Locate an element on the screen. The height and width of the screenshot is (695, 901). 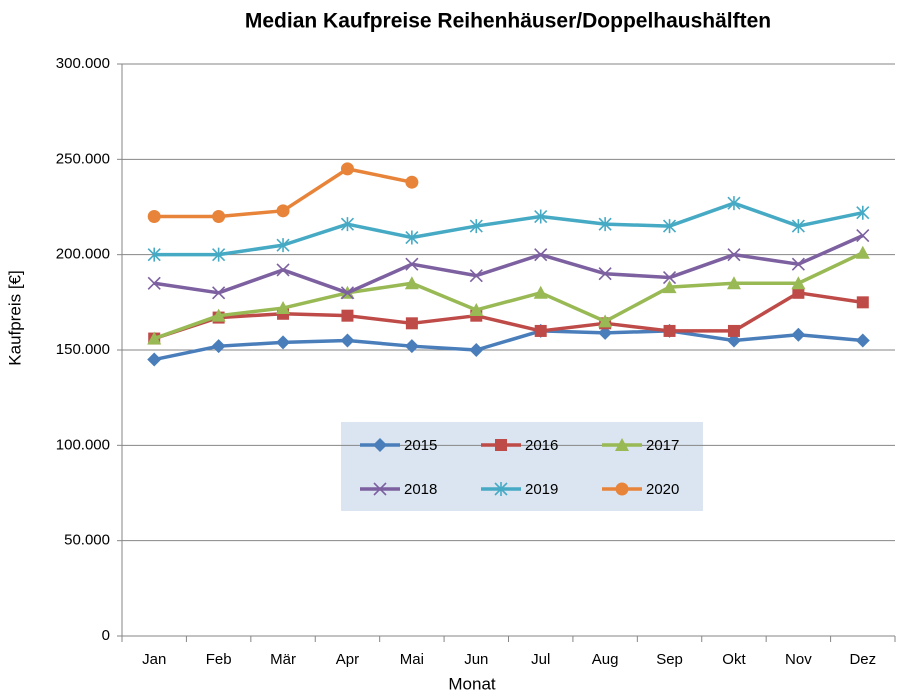
y-tick-label: 200.000 is located at coordinates (83, 254).